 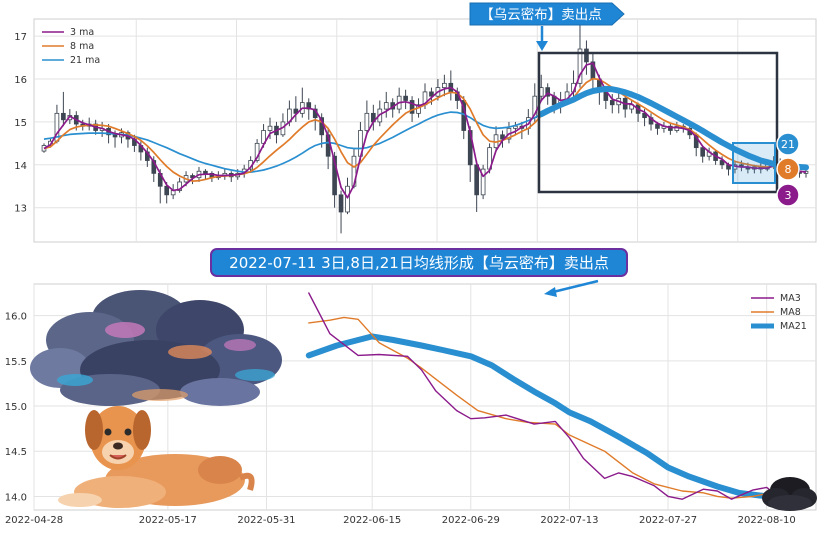 What do you see at coordinates (767, 520) in the screenshot?
I see `bottom-x-tick-label: 2022-08-10` at bounding box center [767, 520].